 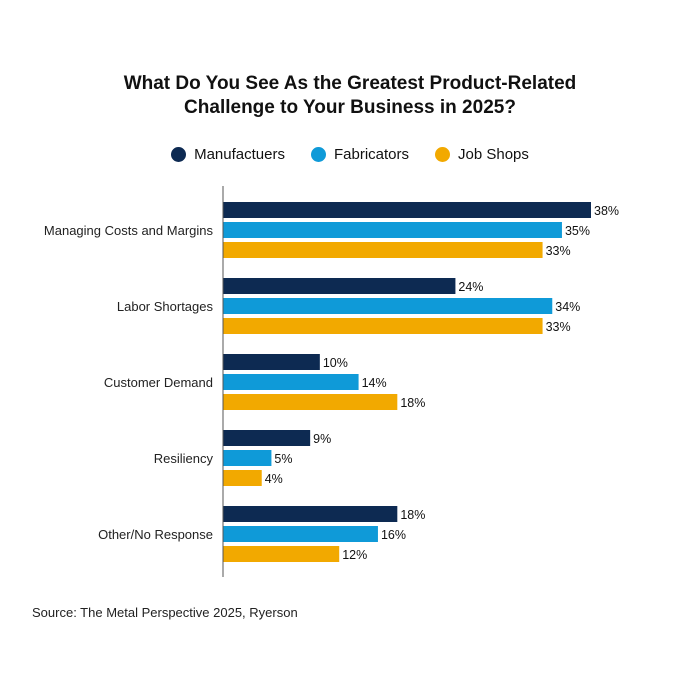 What do you see at coordinates (577, 231) in the screenshot?
I see `data-label-fabricators-managing-costs-and-margins: 35%` at bounding box center [577, 231].